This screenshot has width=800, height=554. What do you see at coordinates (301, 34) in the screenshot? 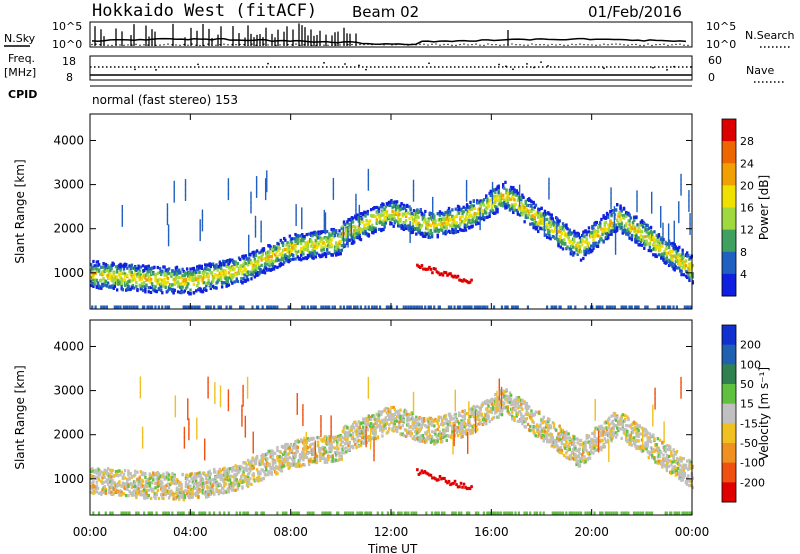
I see `nsky-bars` at bounding box center [301, 34].